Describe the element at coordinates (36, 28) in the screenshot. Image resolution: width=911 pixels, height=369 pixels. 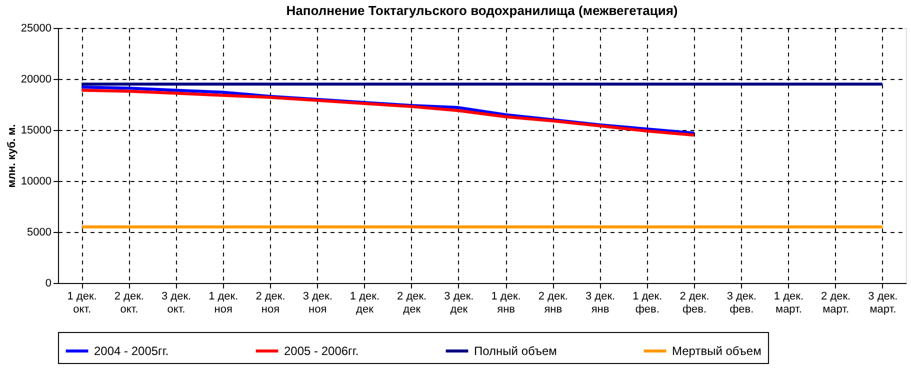
I see `y-tick-label: 25000` at that location.